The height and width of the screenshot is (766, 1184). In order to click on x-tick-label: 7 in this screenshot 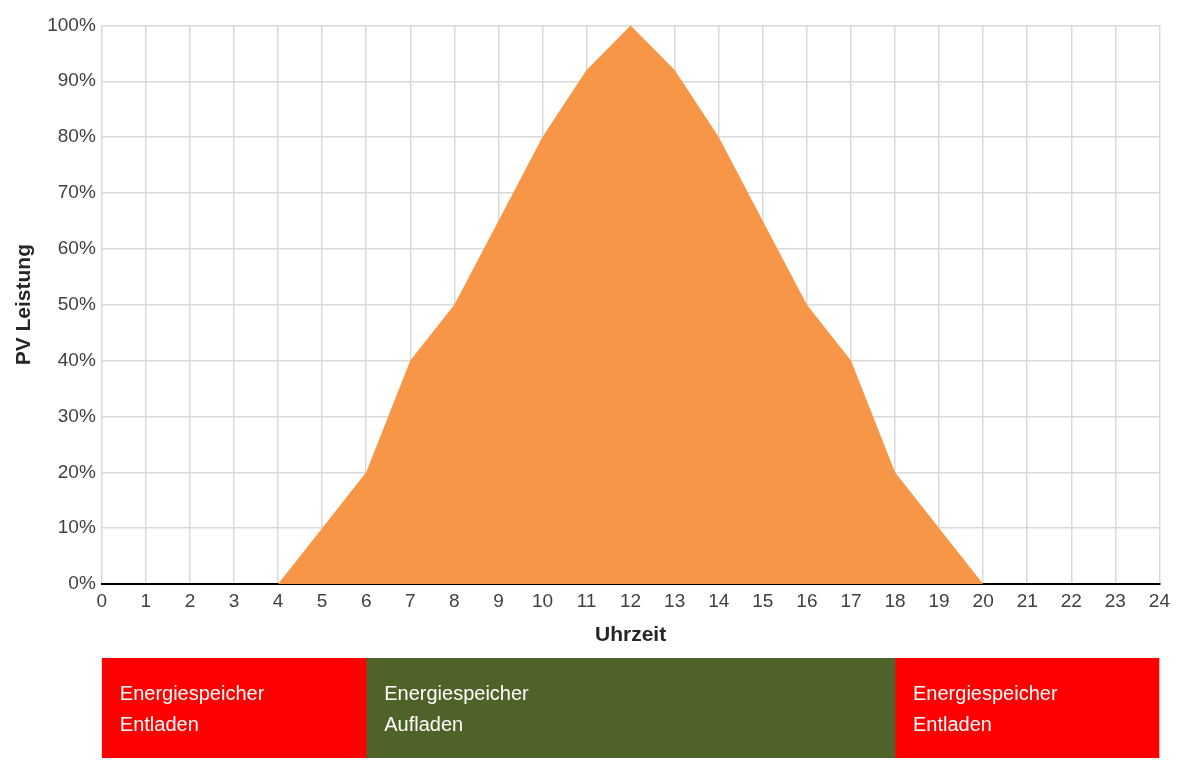, I will do `click(410, 600)`.